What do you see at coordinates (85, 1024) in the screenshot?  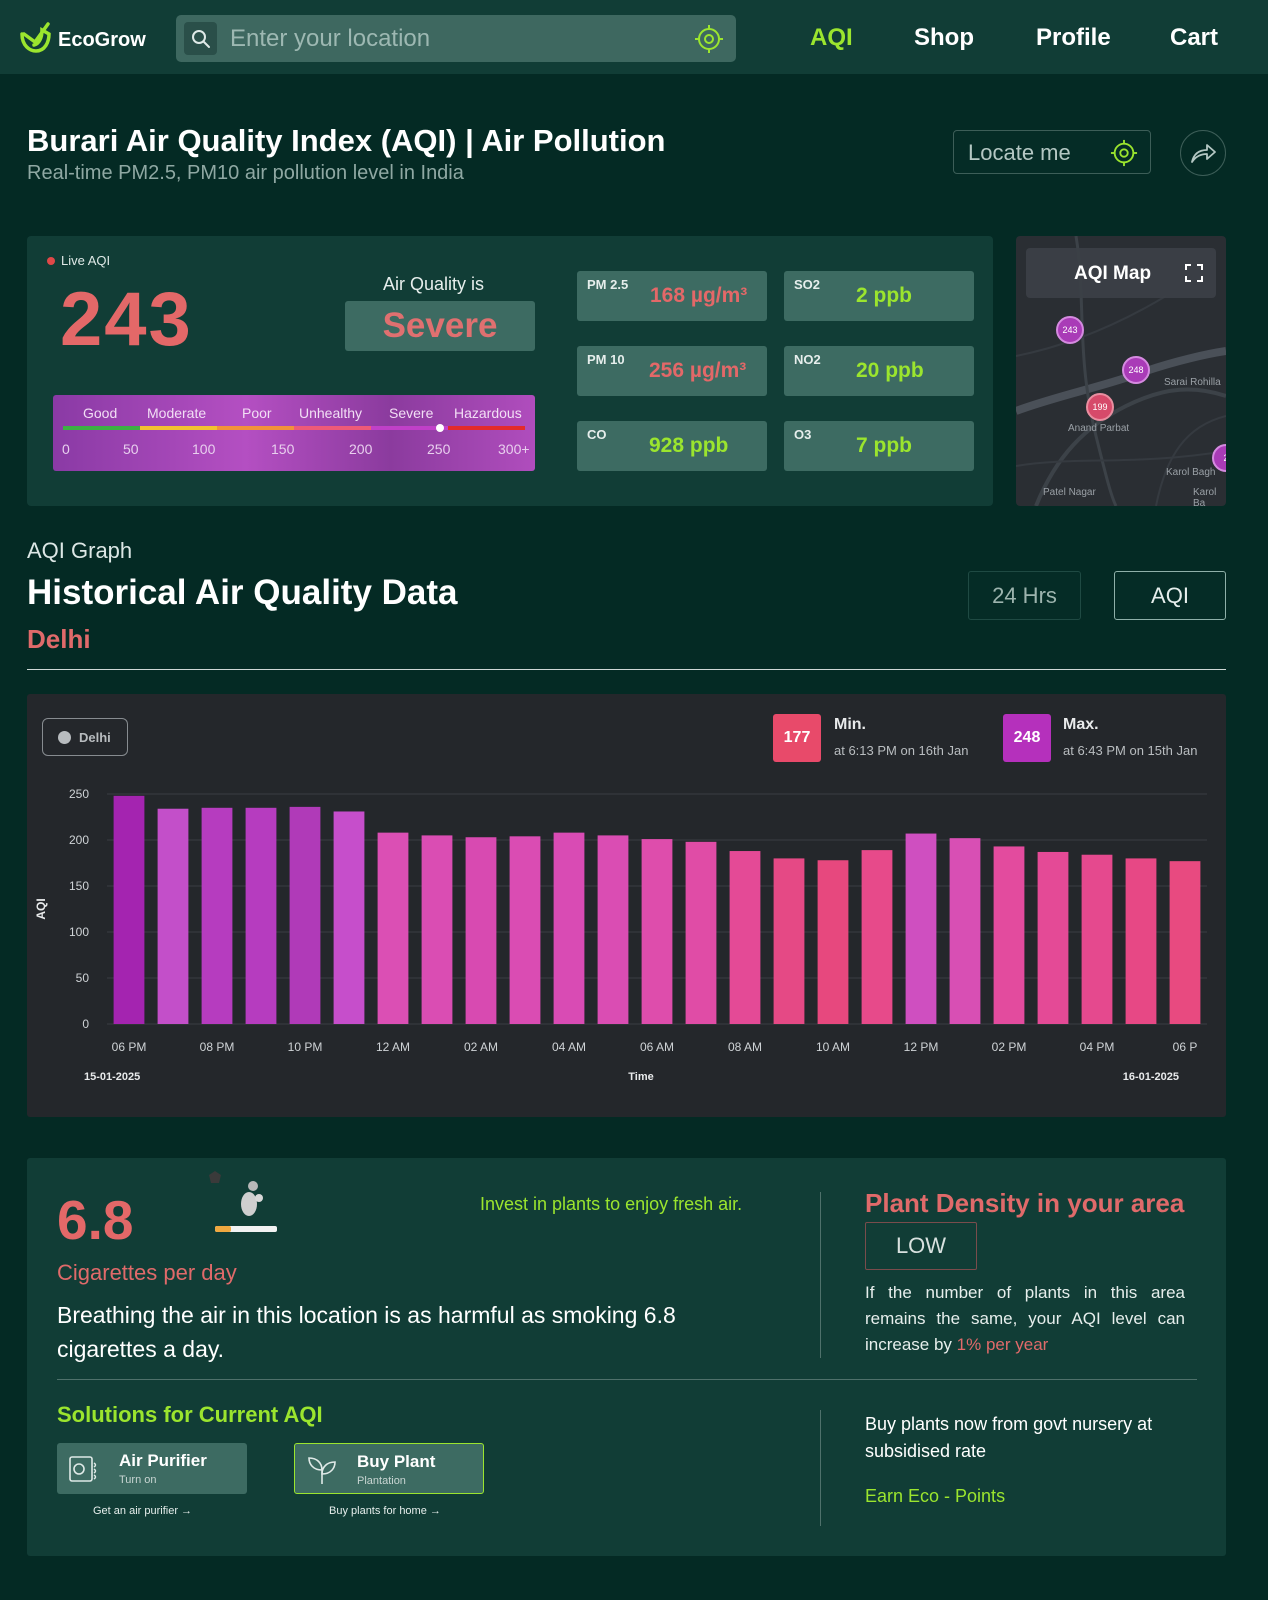 I see `y-tick-label: 0` at bounding box center [85, 1024].